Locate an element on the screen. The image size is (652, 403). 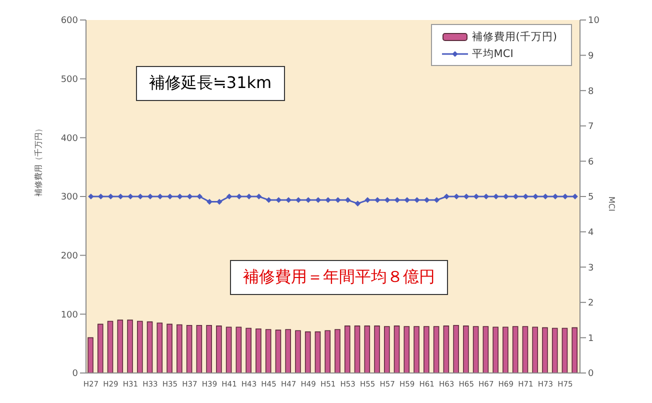
y2-tick-label: 8 is located at coordinates (591, 91).